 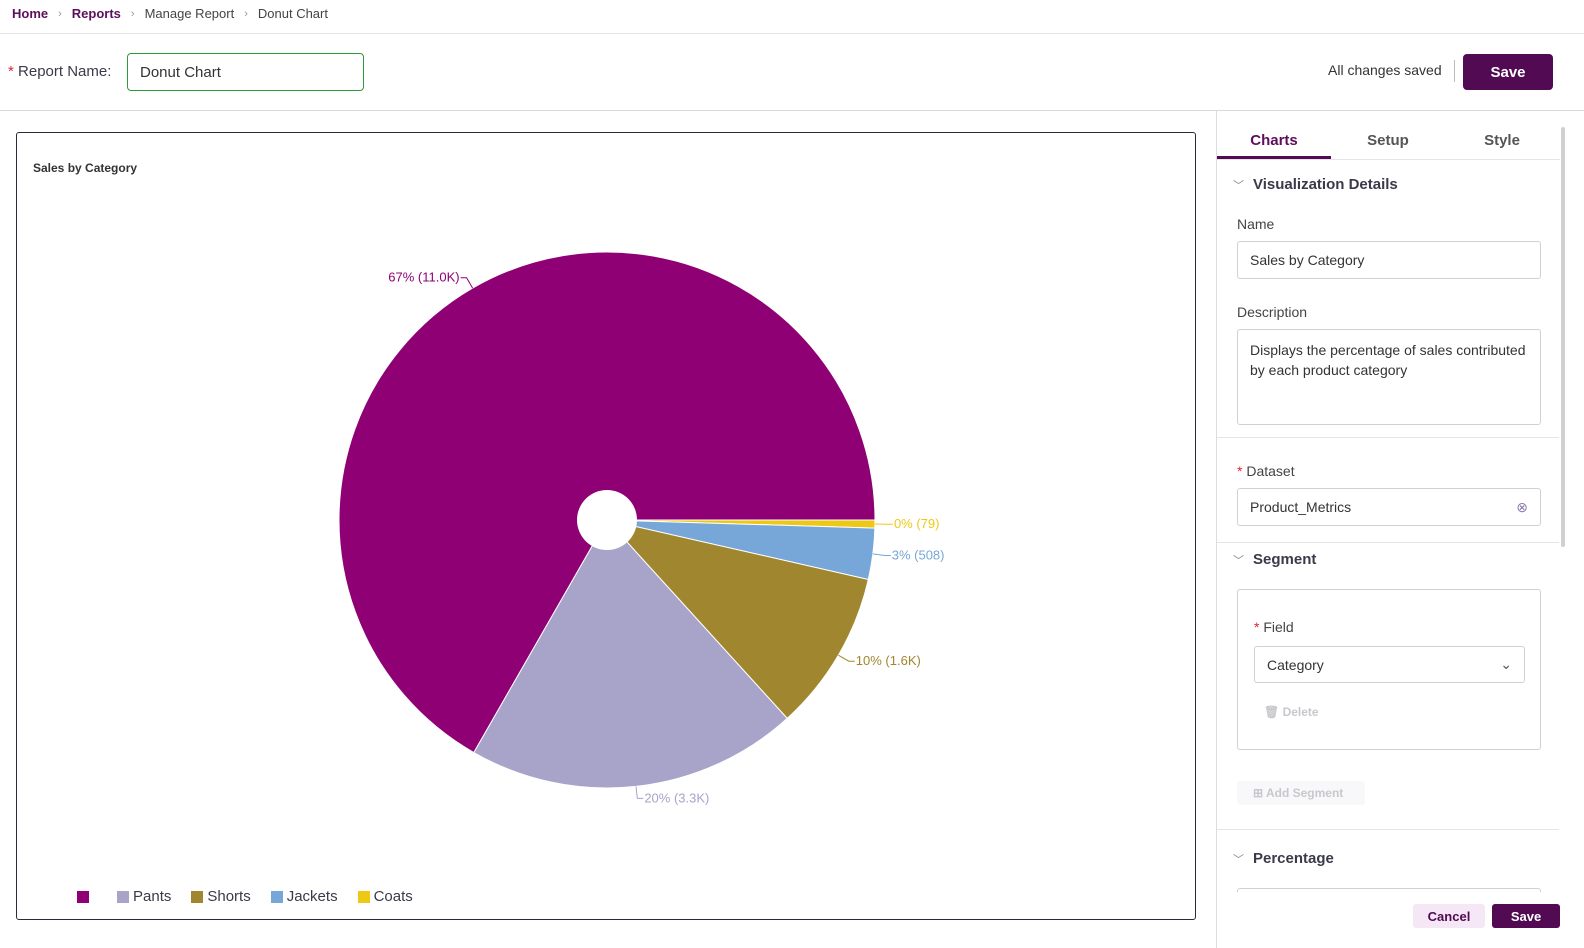 What do you see at coordinates (1502, 140) in the screenshot?
I see `tab-style: Style` at bounding box center [1502, 140].